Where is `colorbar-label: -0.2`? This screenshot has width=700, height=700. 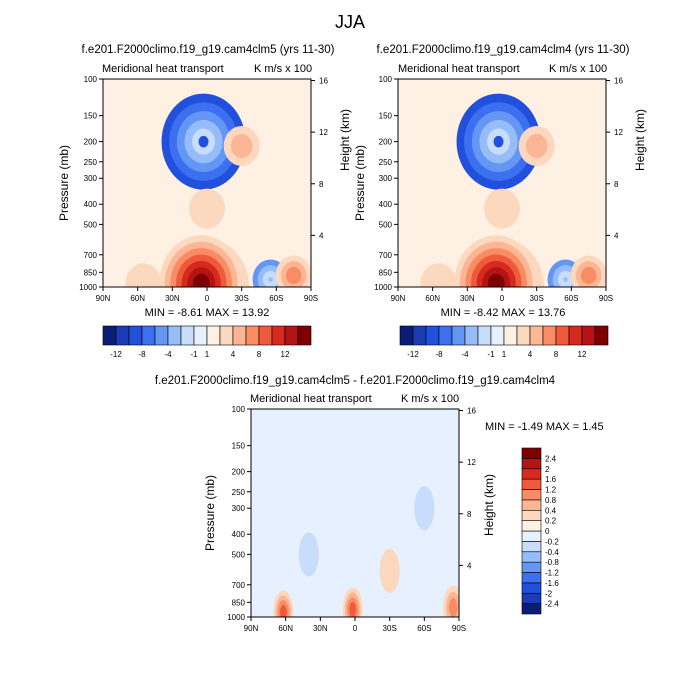 colorbar-label: -0.2 is located at coordinates (552, 541).